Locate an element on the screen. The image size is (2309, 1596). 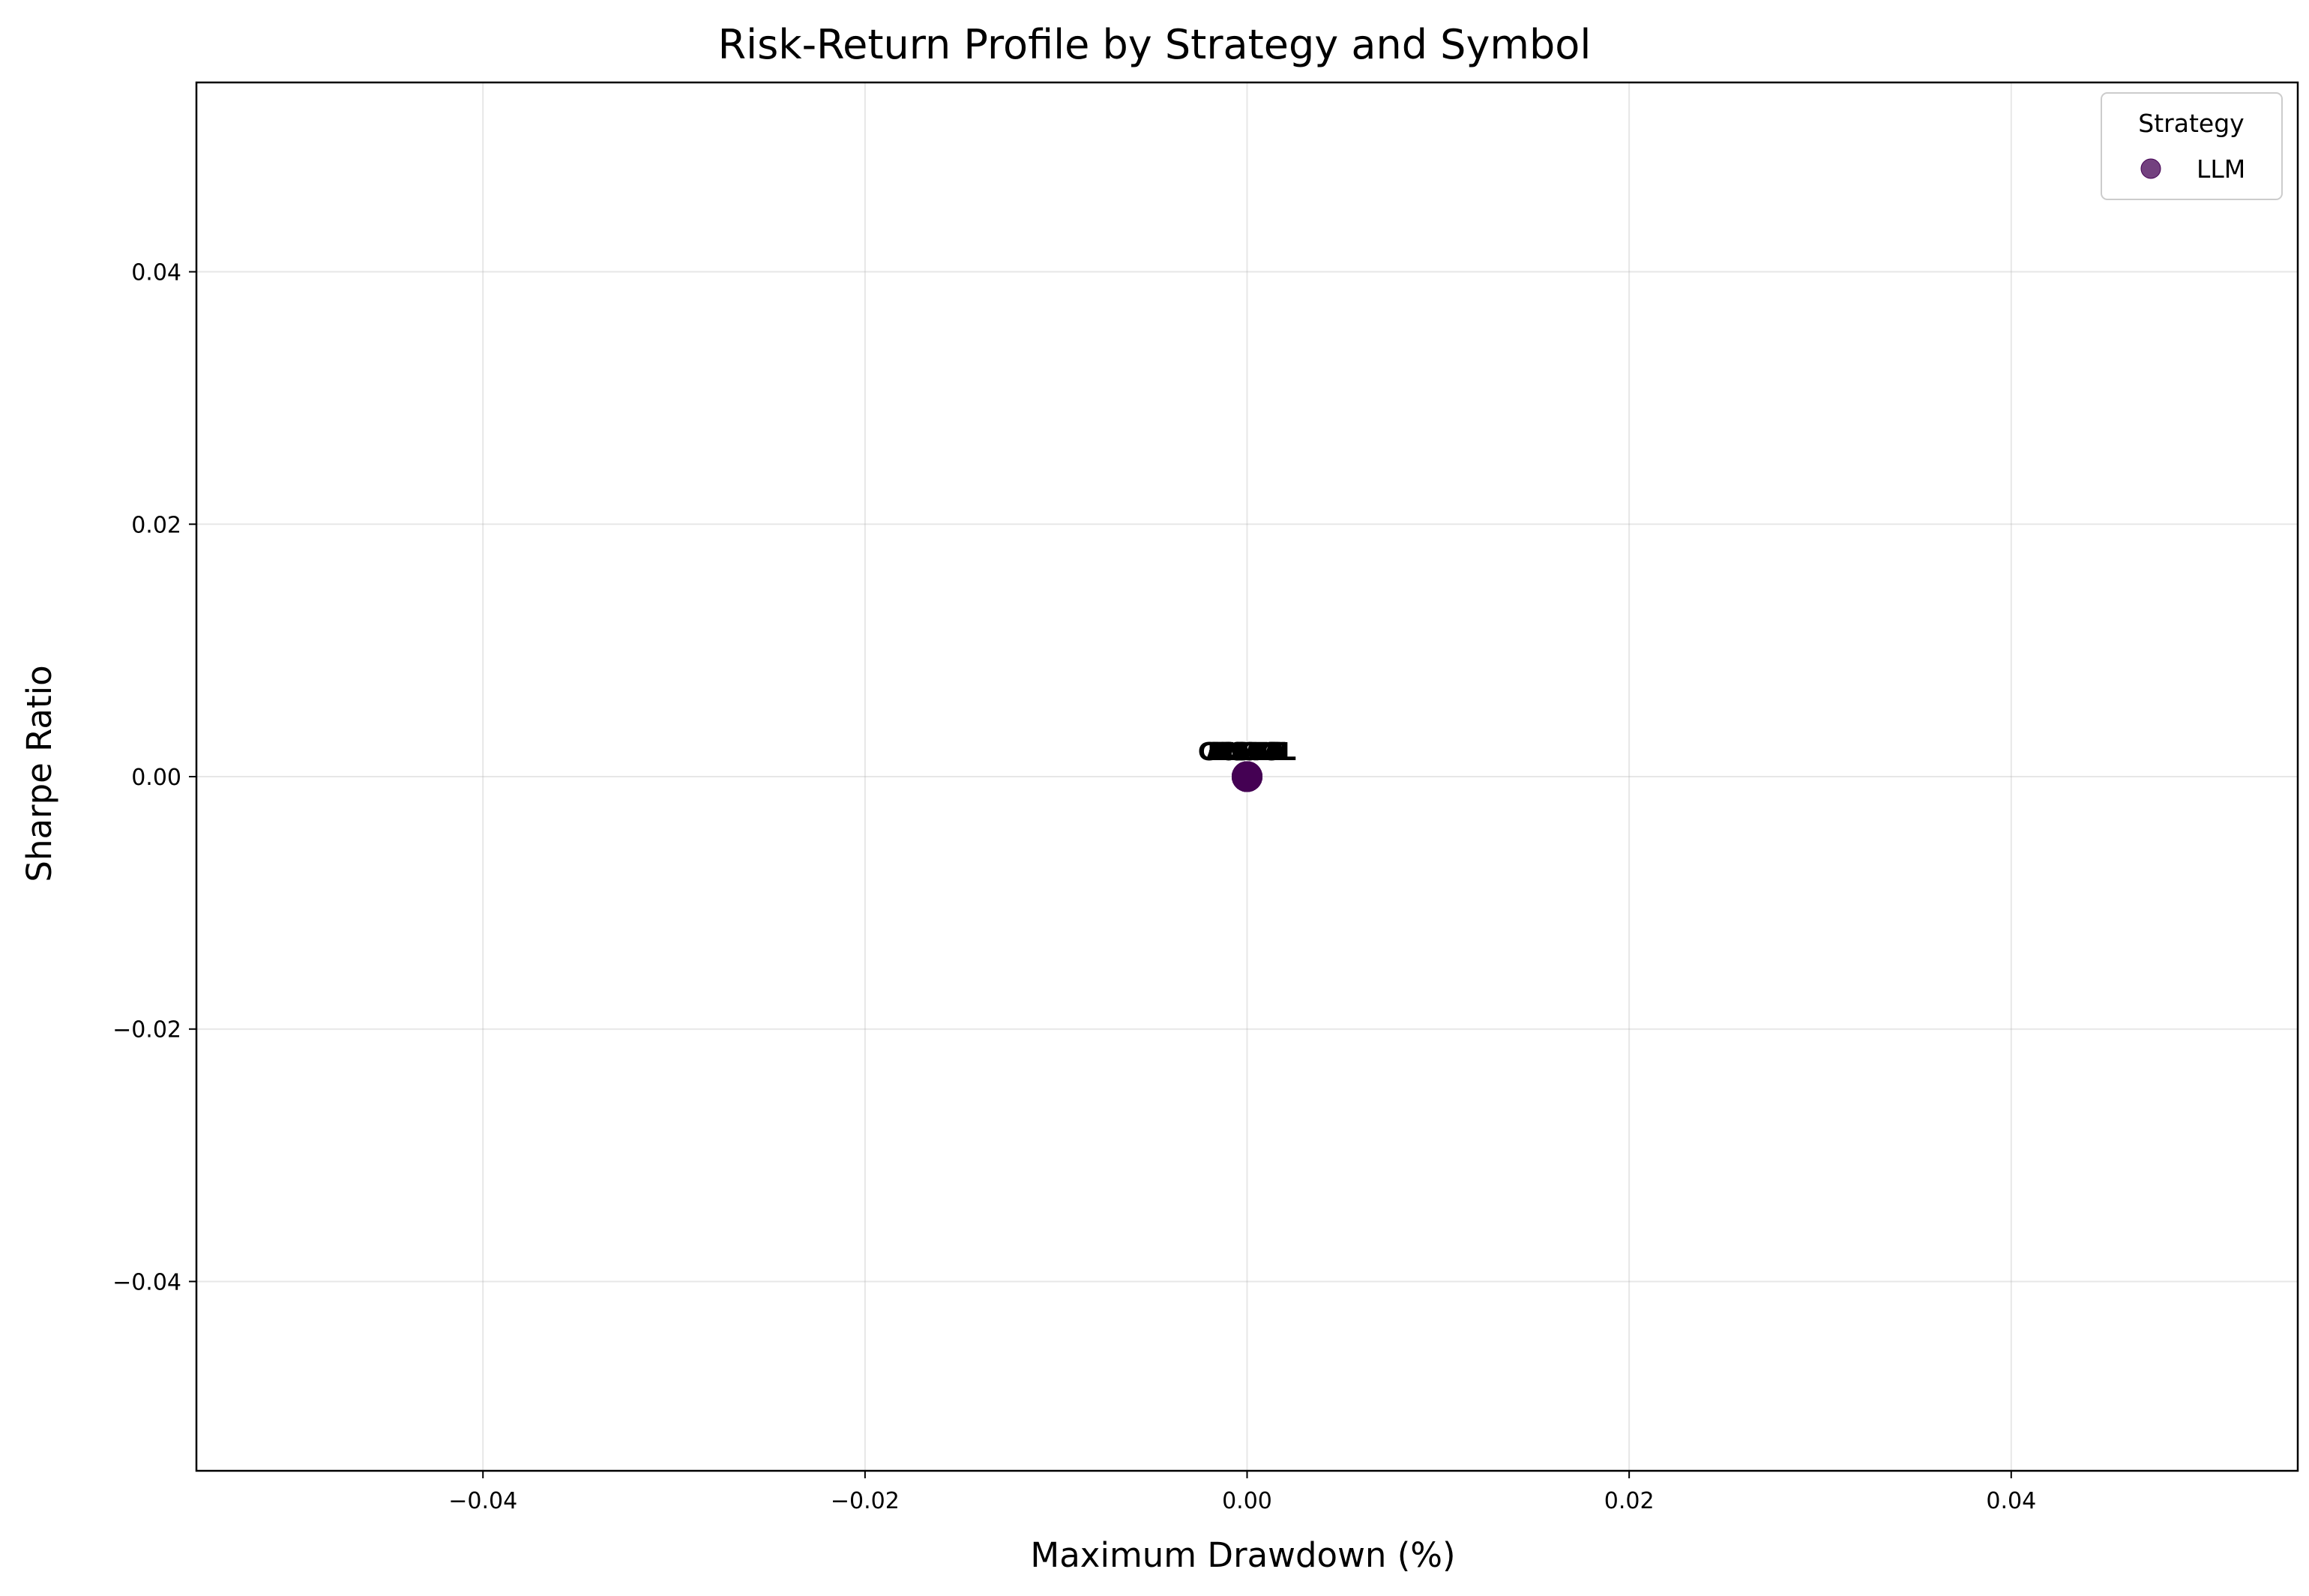
data-point-label: MSFT is located at coordinates (1248, 751).